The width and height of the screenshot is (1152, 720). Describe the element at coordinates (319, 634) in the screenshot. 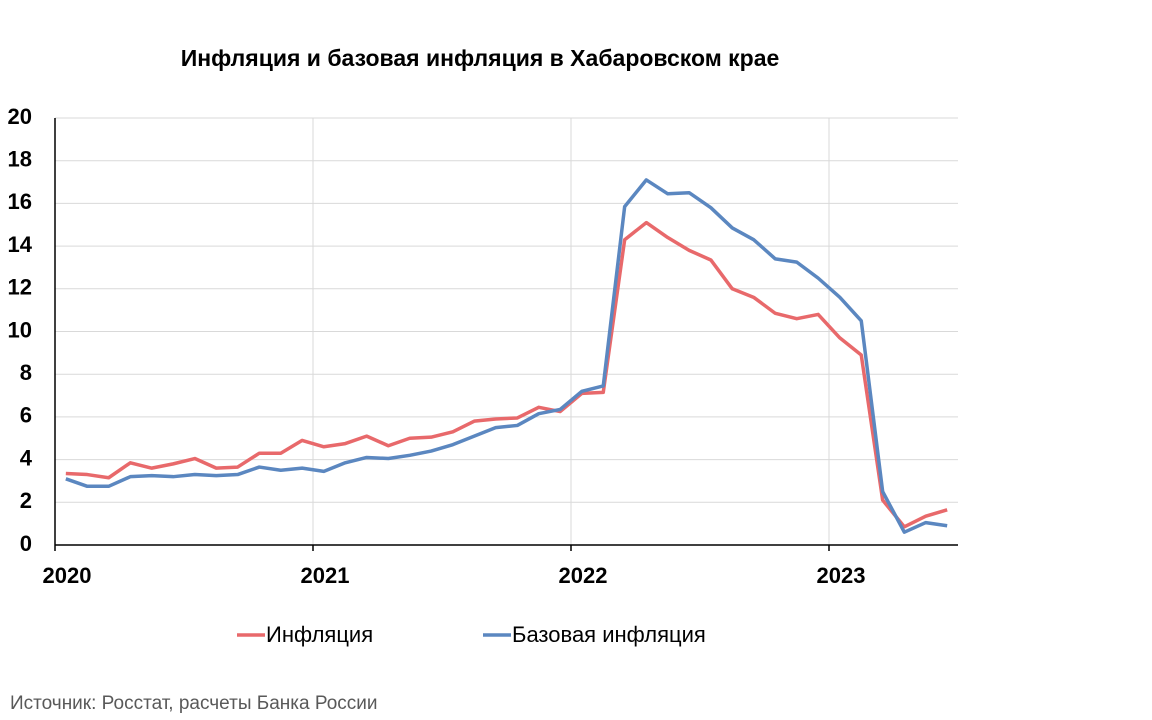

I see `legend-label: Инфляция` at that location.